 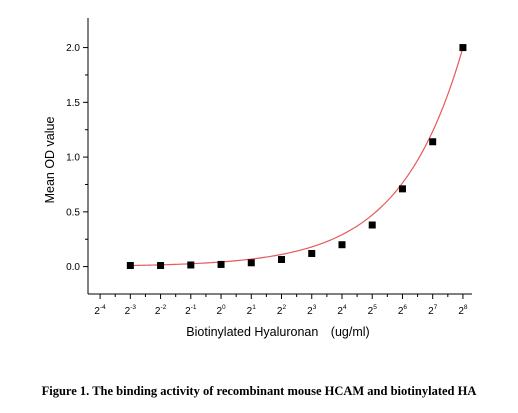 What do you see at coordinates (282, 310) in the screenshot?
I see `x-tick-label: 22` at bounding box center [282, 310].